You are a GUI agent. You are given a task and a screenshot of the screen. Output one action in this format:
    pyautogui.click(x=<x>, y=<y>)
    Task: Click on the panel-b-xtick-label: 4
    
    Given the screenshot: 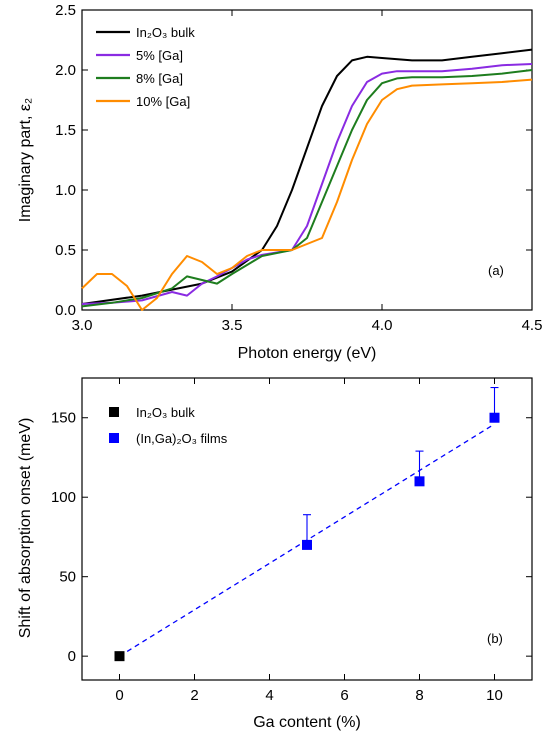 What is the action you would take?
    pyautogui.click(x=269, y=695)
    